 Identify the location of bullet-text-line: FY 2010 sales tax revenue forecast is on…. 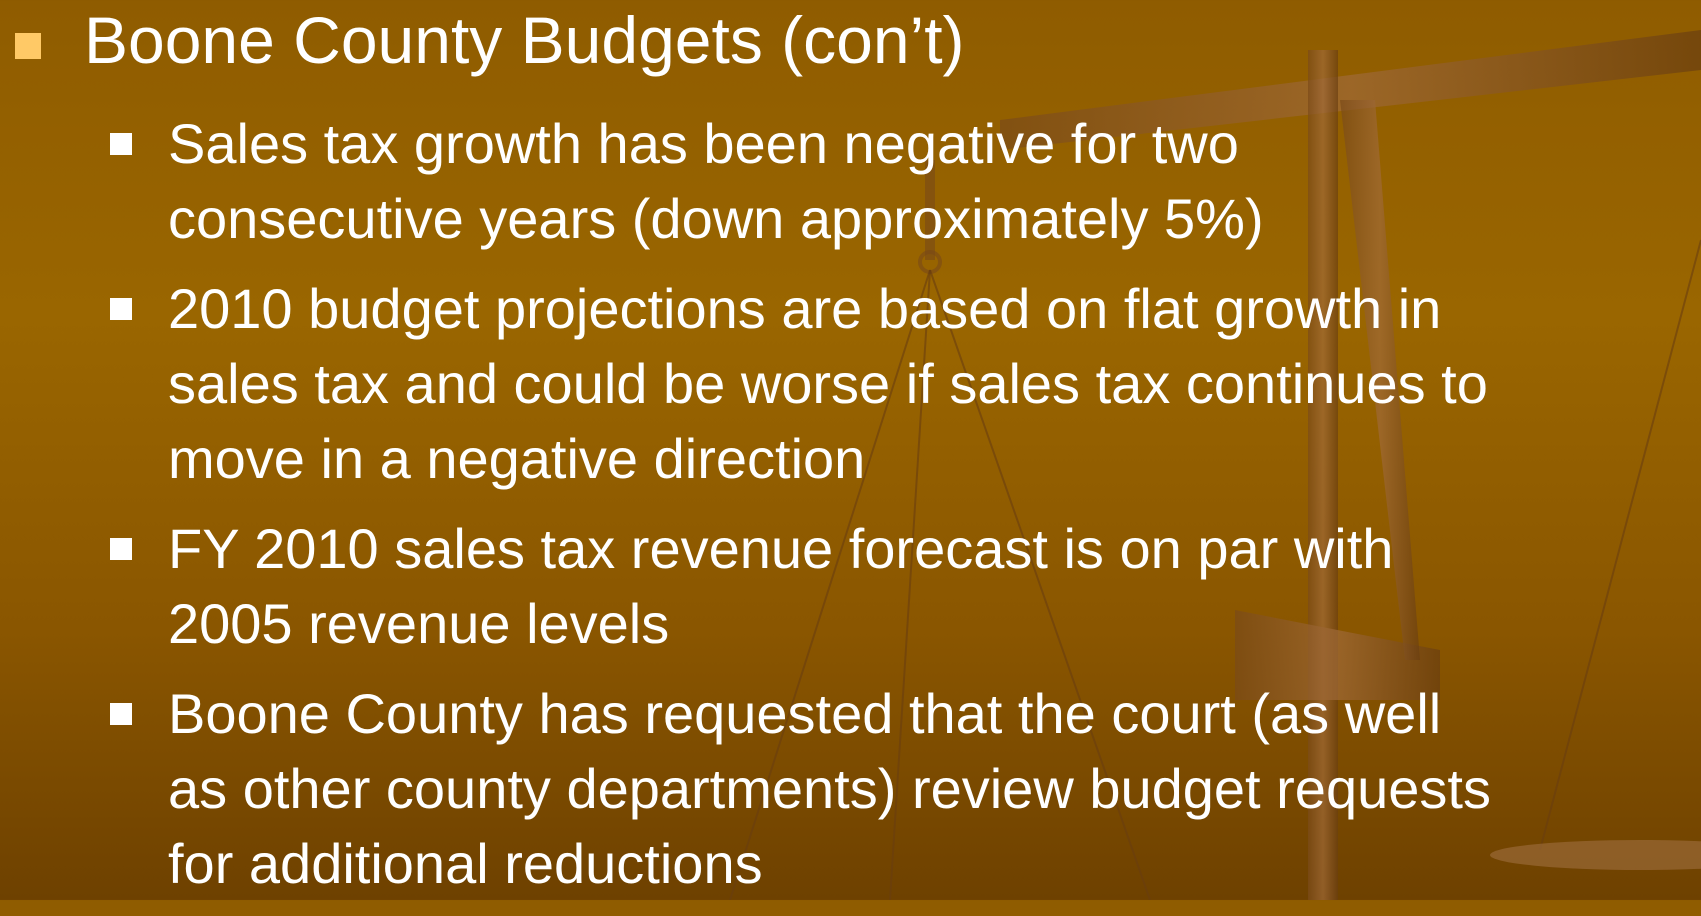
(781, 548).